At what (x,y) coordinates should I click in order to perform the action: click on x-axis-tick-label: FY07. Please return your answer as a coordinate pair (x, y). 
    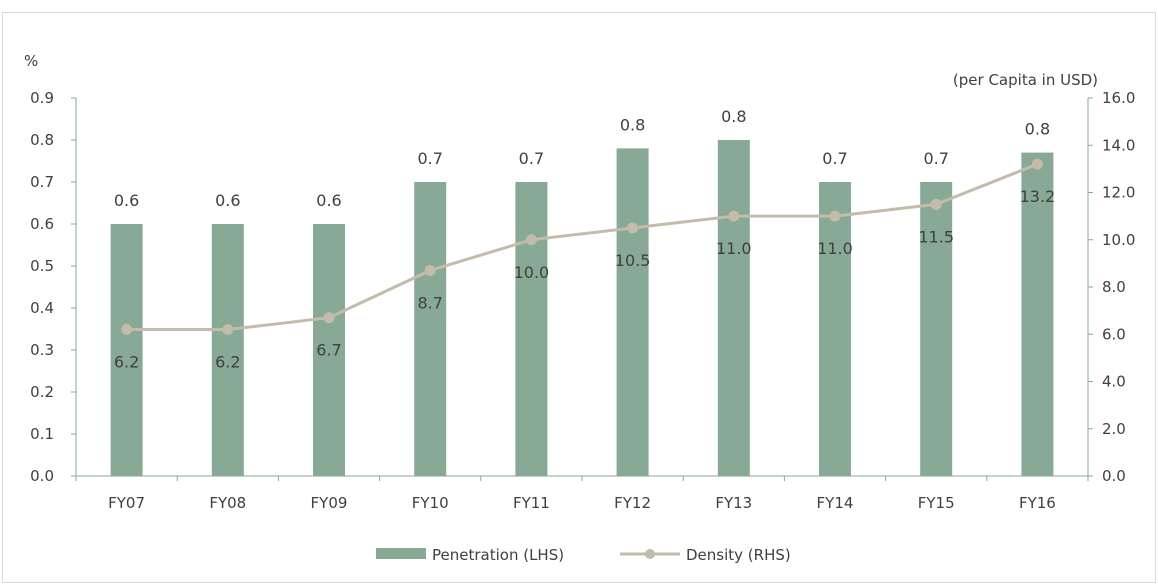
    Looking at the image, I should click on (126, 503).